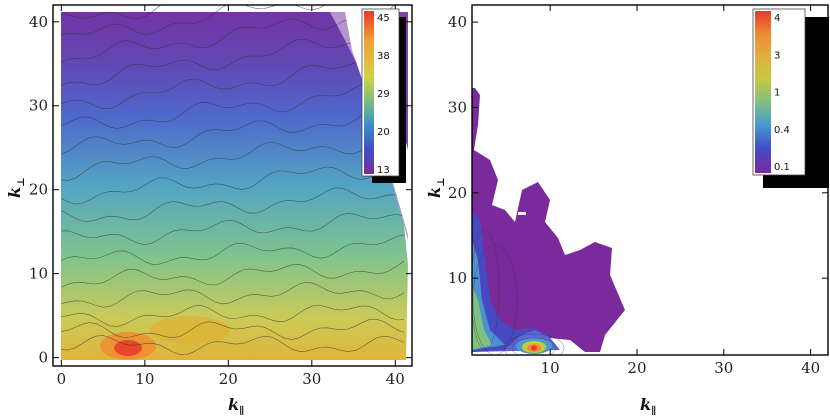 Image resolution: width=830 pixels, height=420 pixels. I want to click on left-y-tick-label: 10, so click(38, 274).